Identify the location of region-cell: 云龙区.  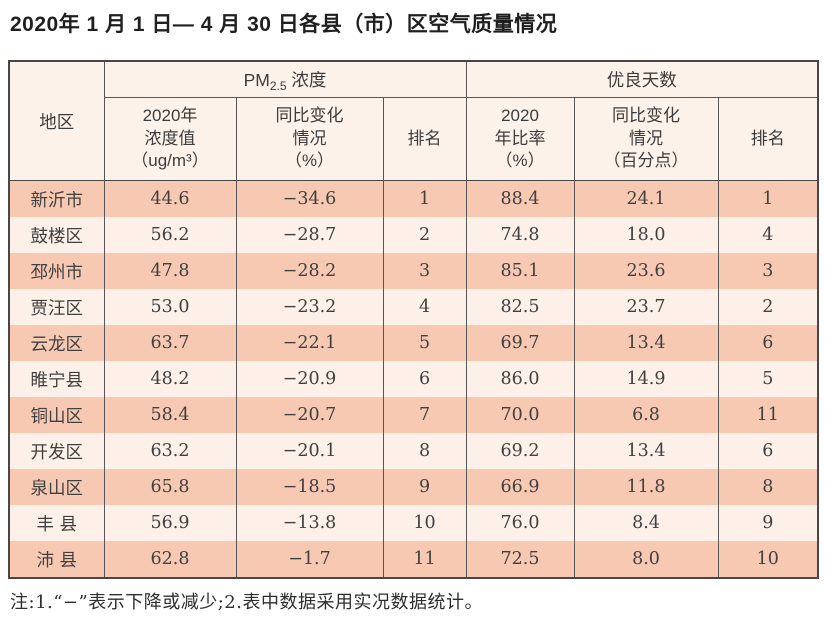
(56, 343).